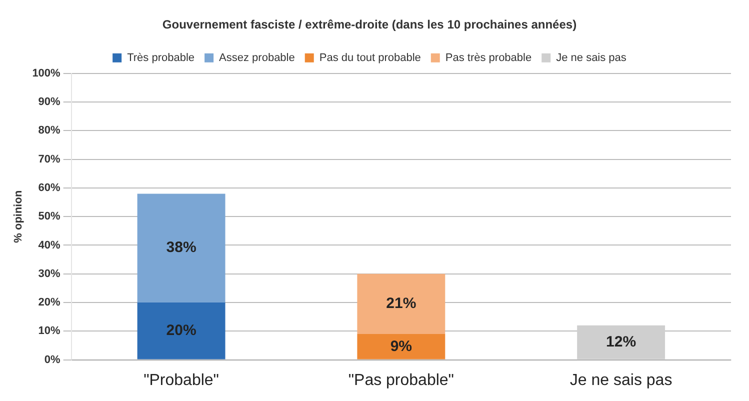 This screenshot has height=401, width=749. Describe the element at coordinates (18, 216) in the screenshot. I see `y-axis-title: % opinion` at that location.